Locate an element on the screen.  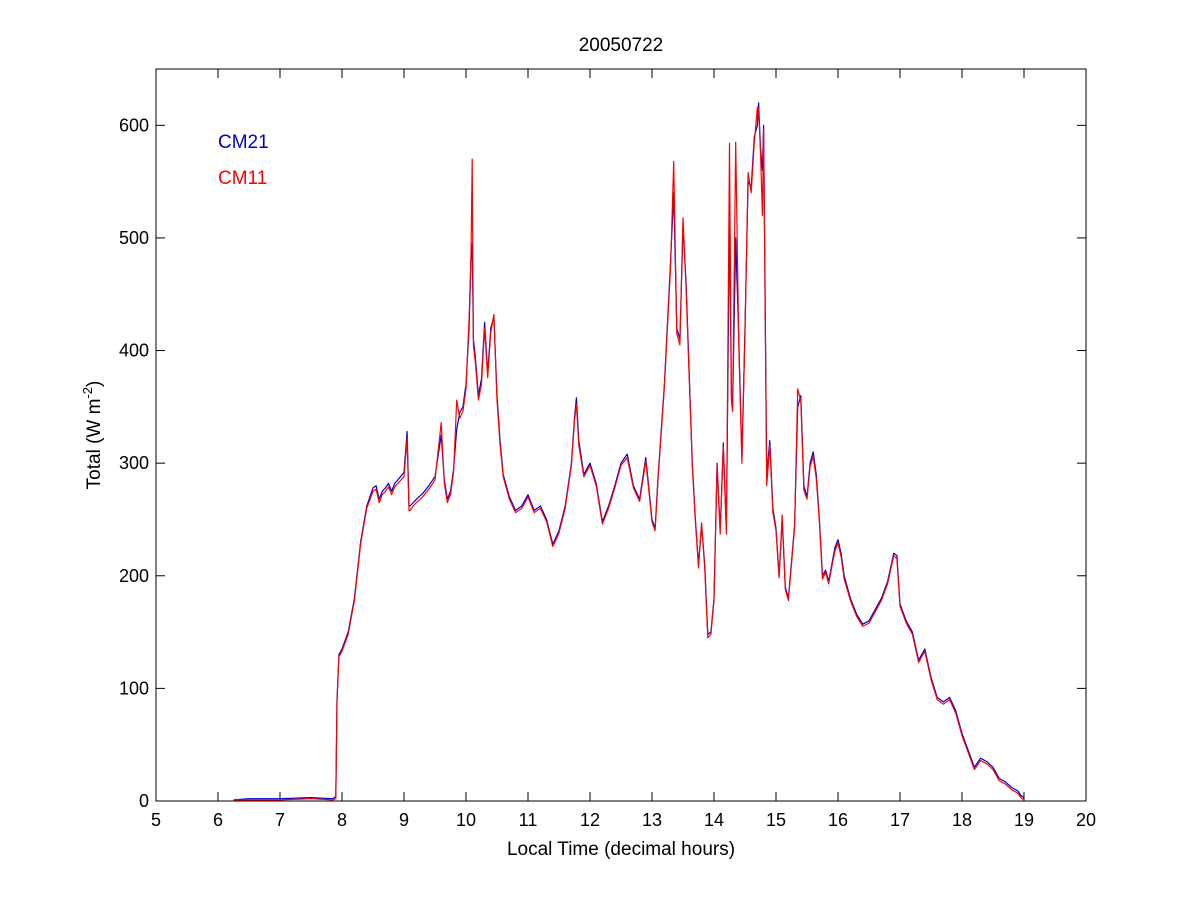
y-axis-title: Total (W m-2) is located at coordinates (92, 435).